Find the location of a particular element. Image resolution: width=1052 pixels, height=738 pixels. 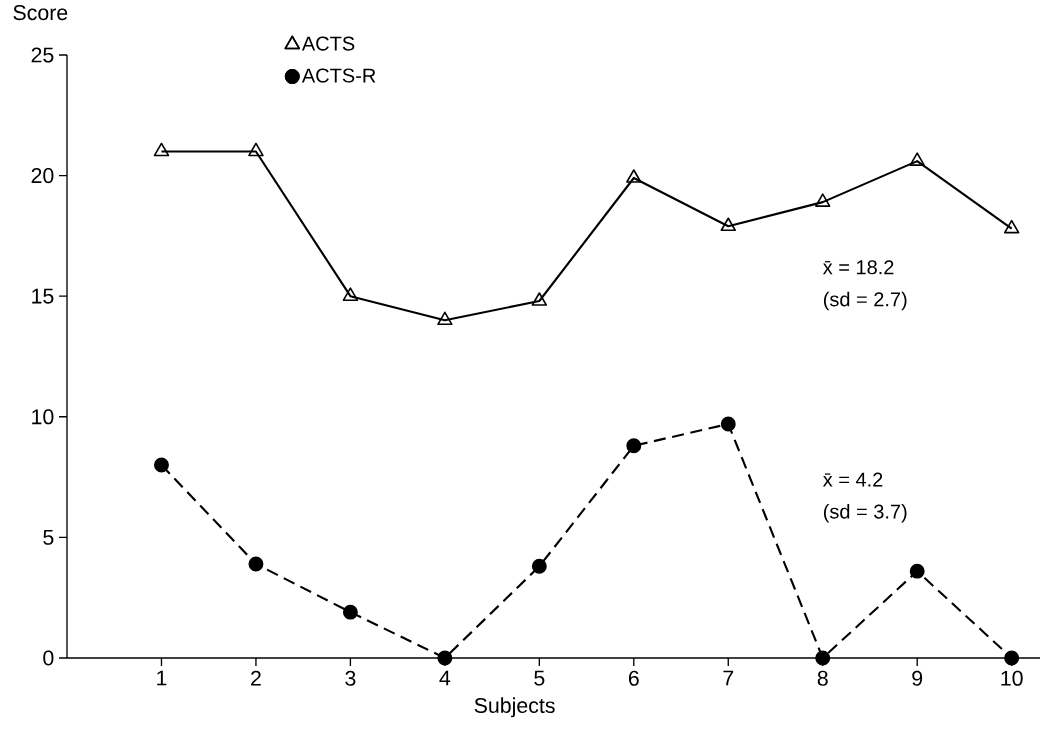

y-tick-label: 20 is located at coordinates (42, 176).